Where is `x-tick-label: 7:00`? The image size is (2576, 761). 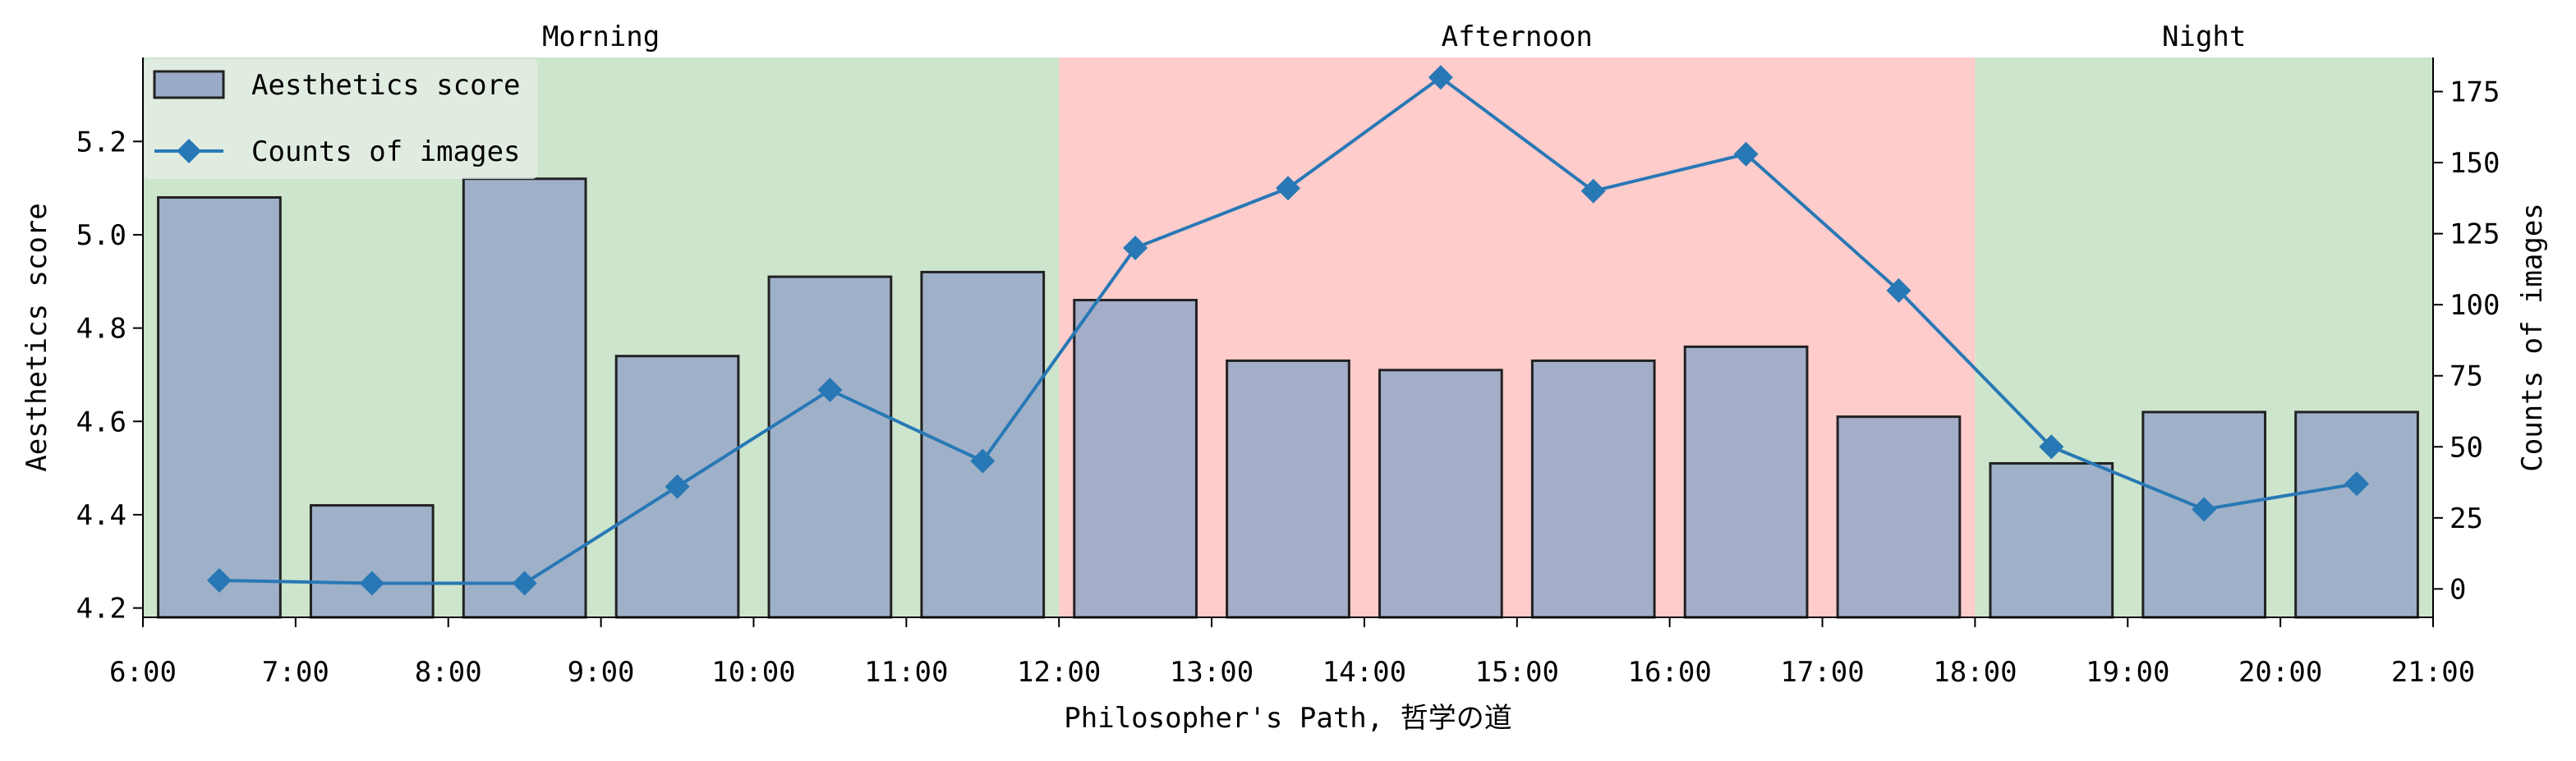 x-tick-label: 7:00 is located at coordinates (295, 672).